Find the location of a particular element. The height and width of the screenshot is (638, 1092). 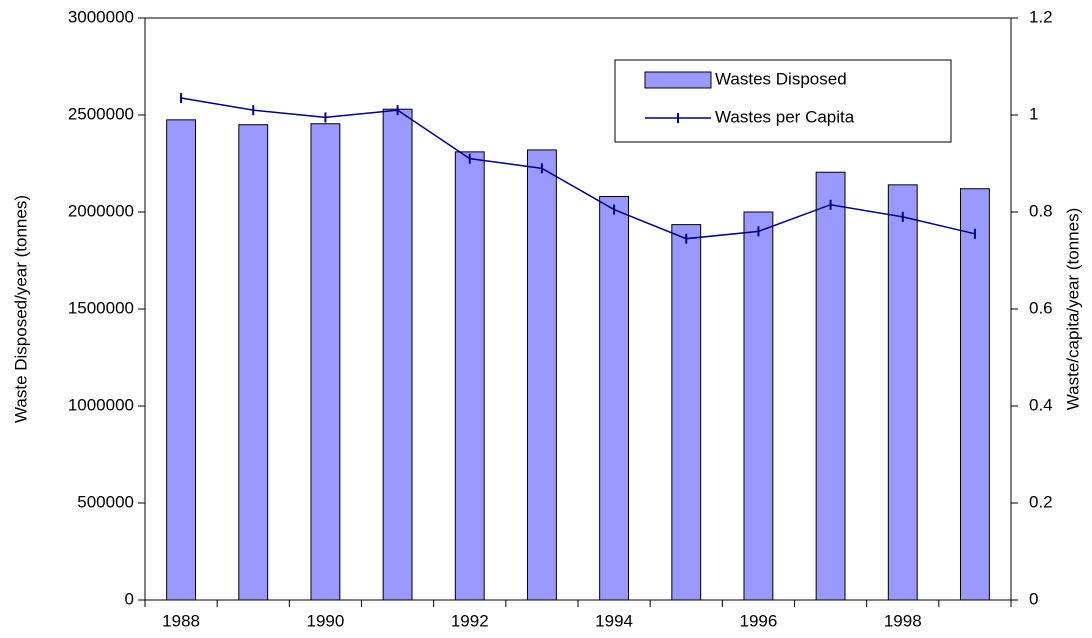

x-tick-label: 1992 is located at coordinates (470, 620).